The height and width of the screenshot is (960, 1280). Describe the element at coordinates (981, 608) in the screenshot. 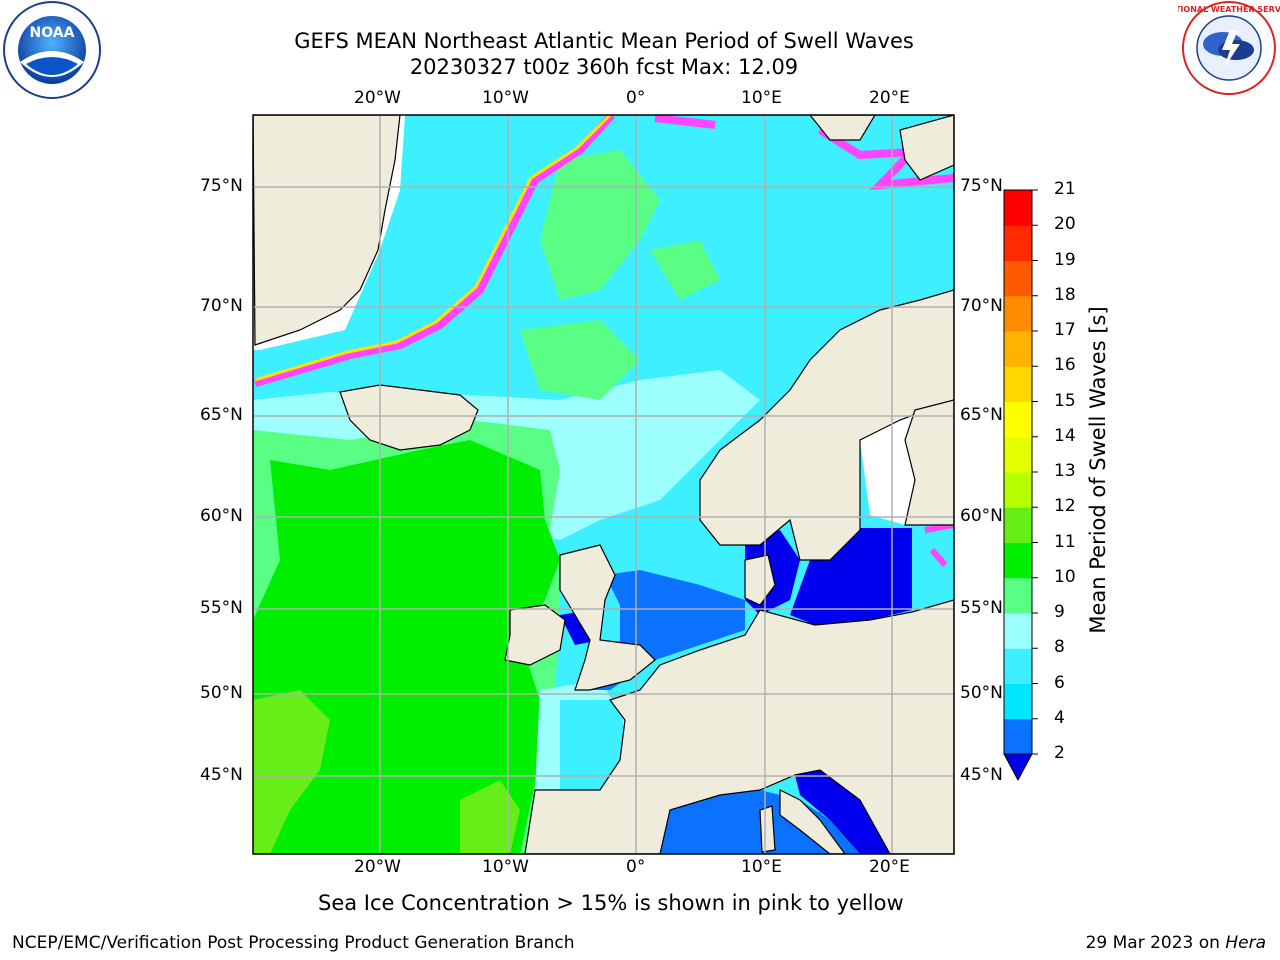

I see `lat-label-right-55n: 55°N` at that location.